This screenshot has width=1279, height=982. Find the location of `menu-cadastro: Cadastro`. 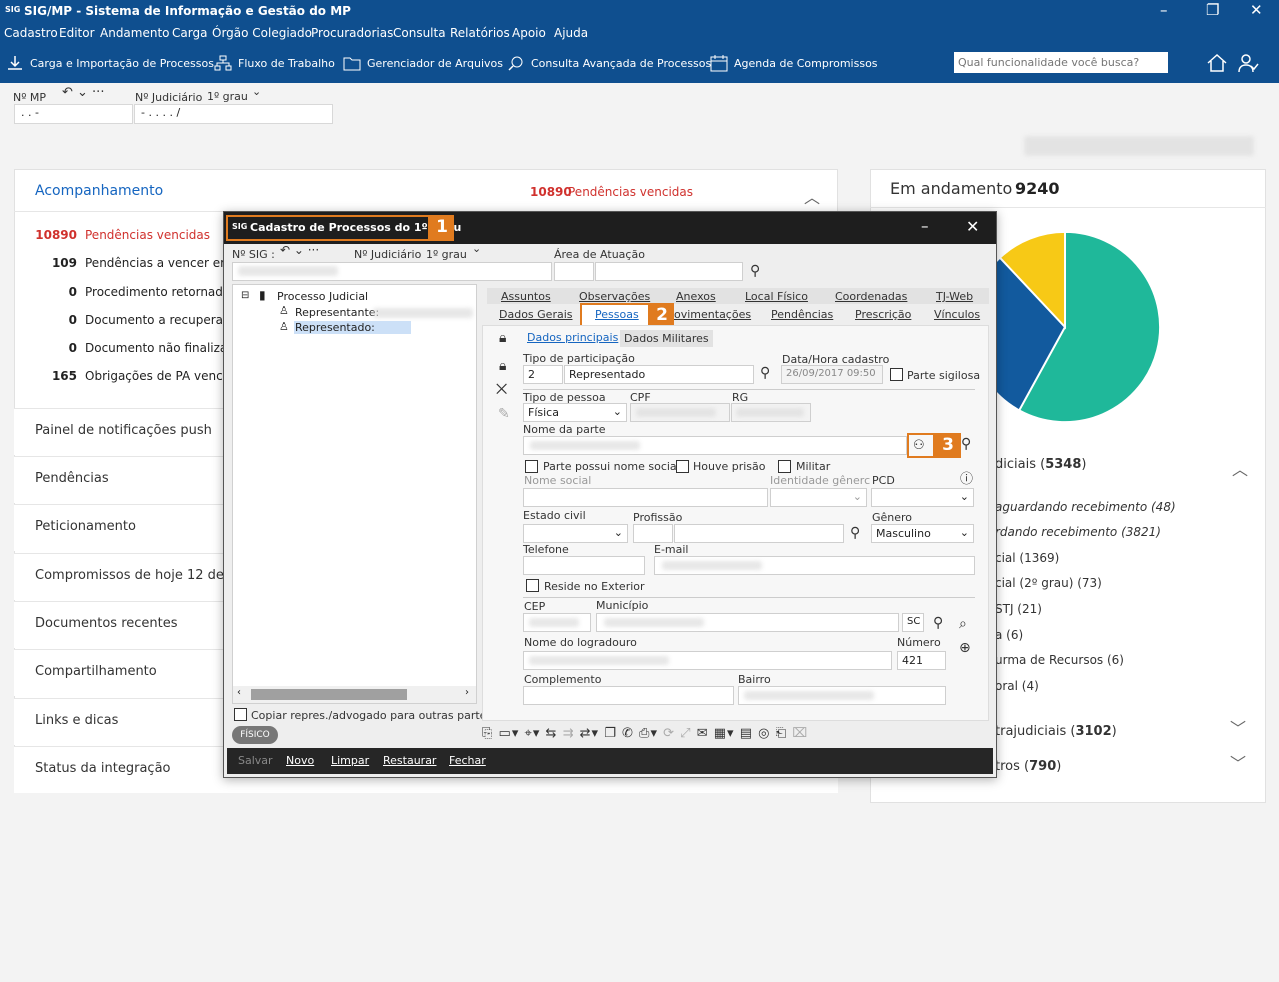

menu-cadastro: Cadastro is located at coordinates (31, 33).